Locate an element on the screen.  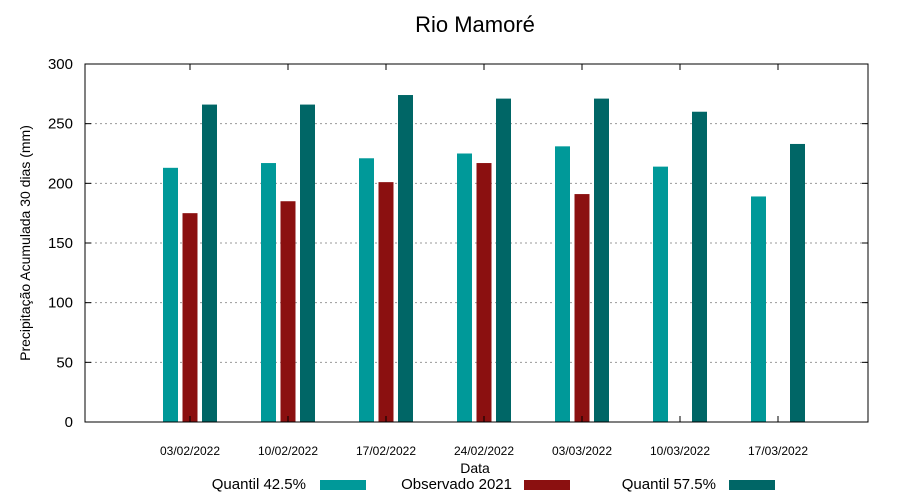
x-tick-label: 17/02/2022 is located at coordinates (386, 451).